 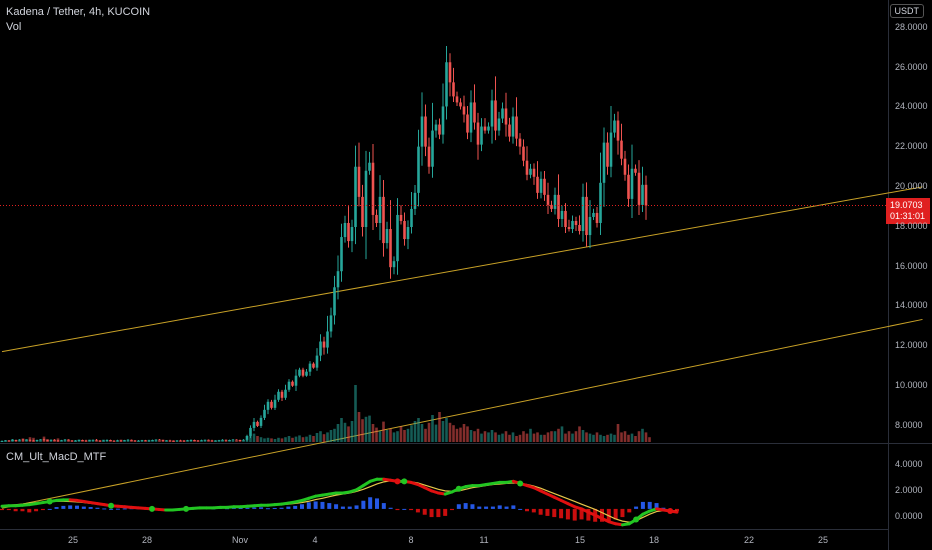 I want to click on macd-pane, so click(x=339, y=502).